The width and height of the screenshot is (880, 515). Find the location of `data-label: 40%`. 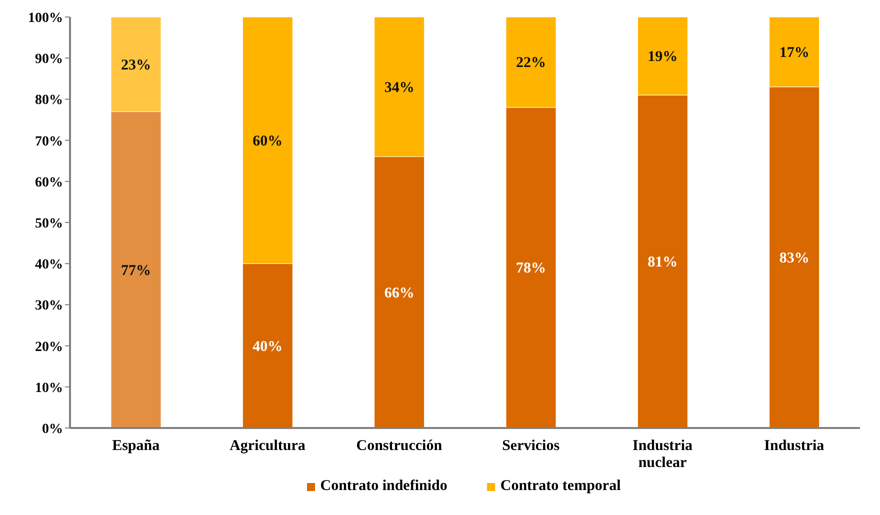

data-label: 40% is located at coordinates (267, 346).